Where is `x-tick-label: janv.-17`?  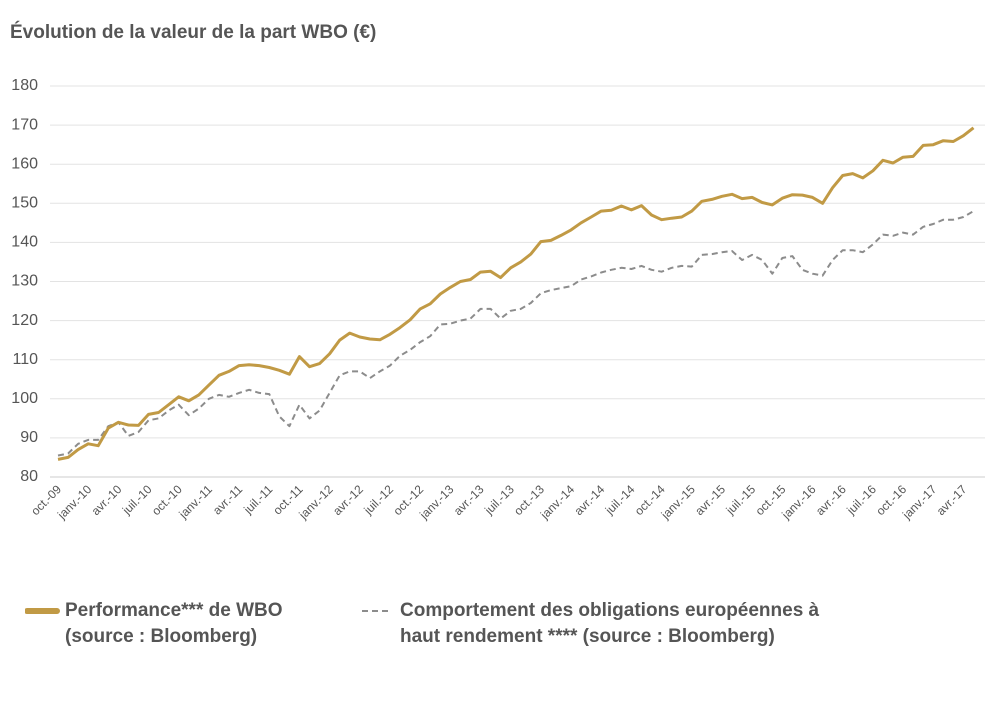 x-tick-label: janv.-17 is located at coordinates (919, 502).